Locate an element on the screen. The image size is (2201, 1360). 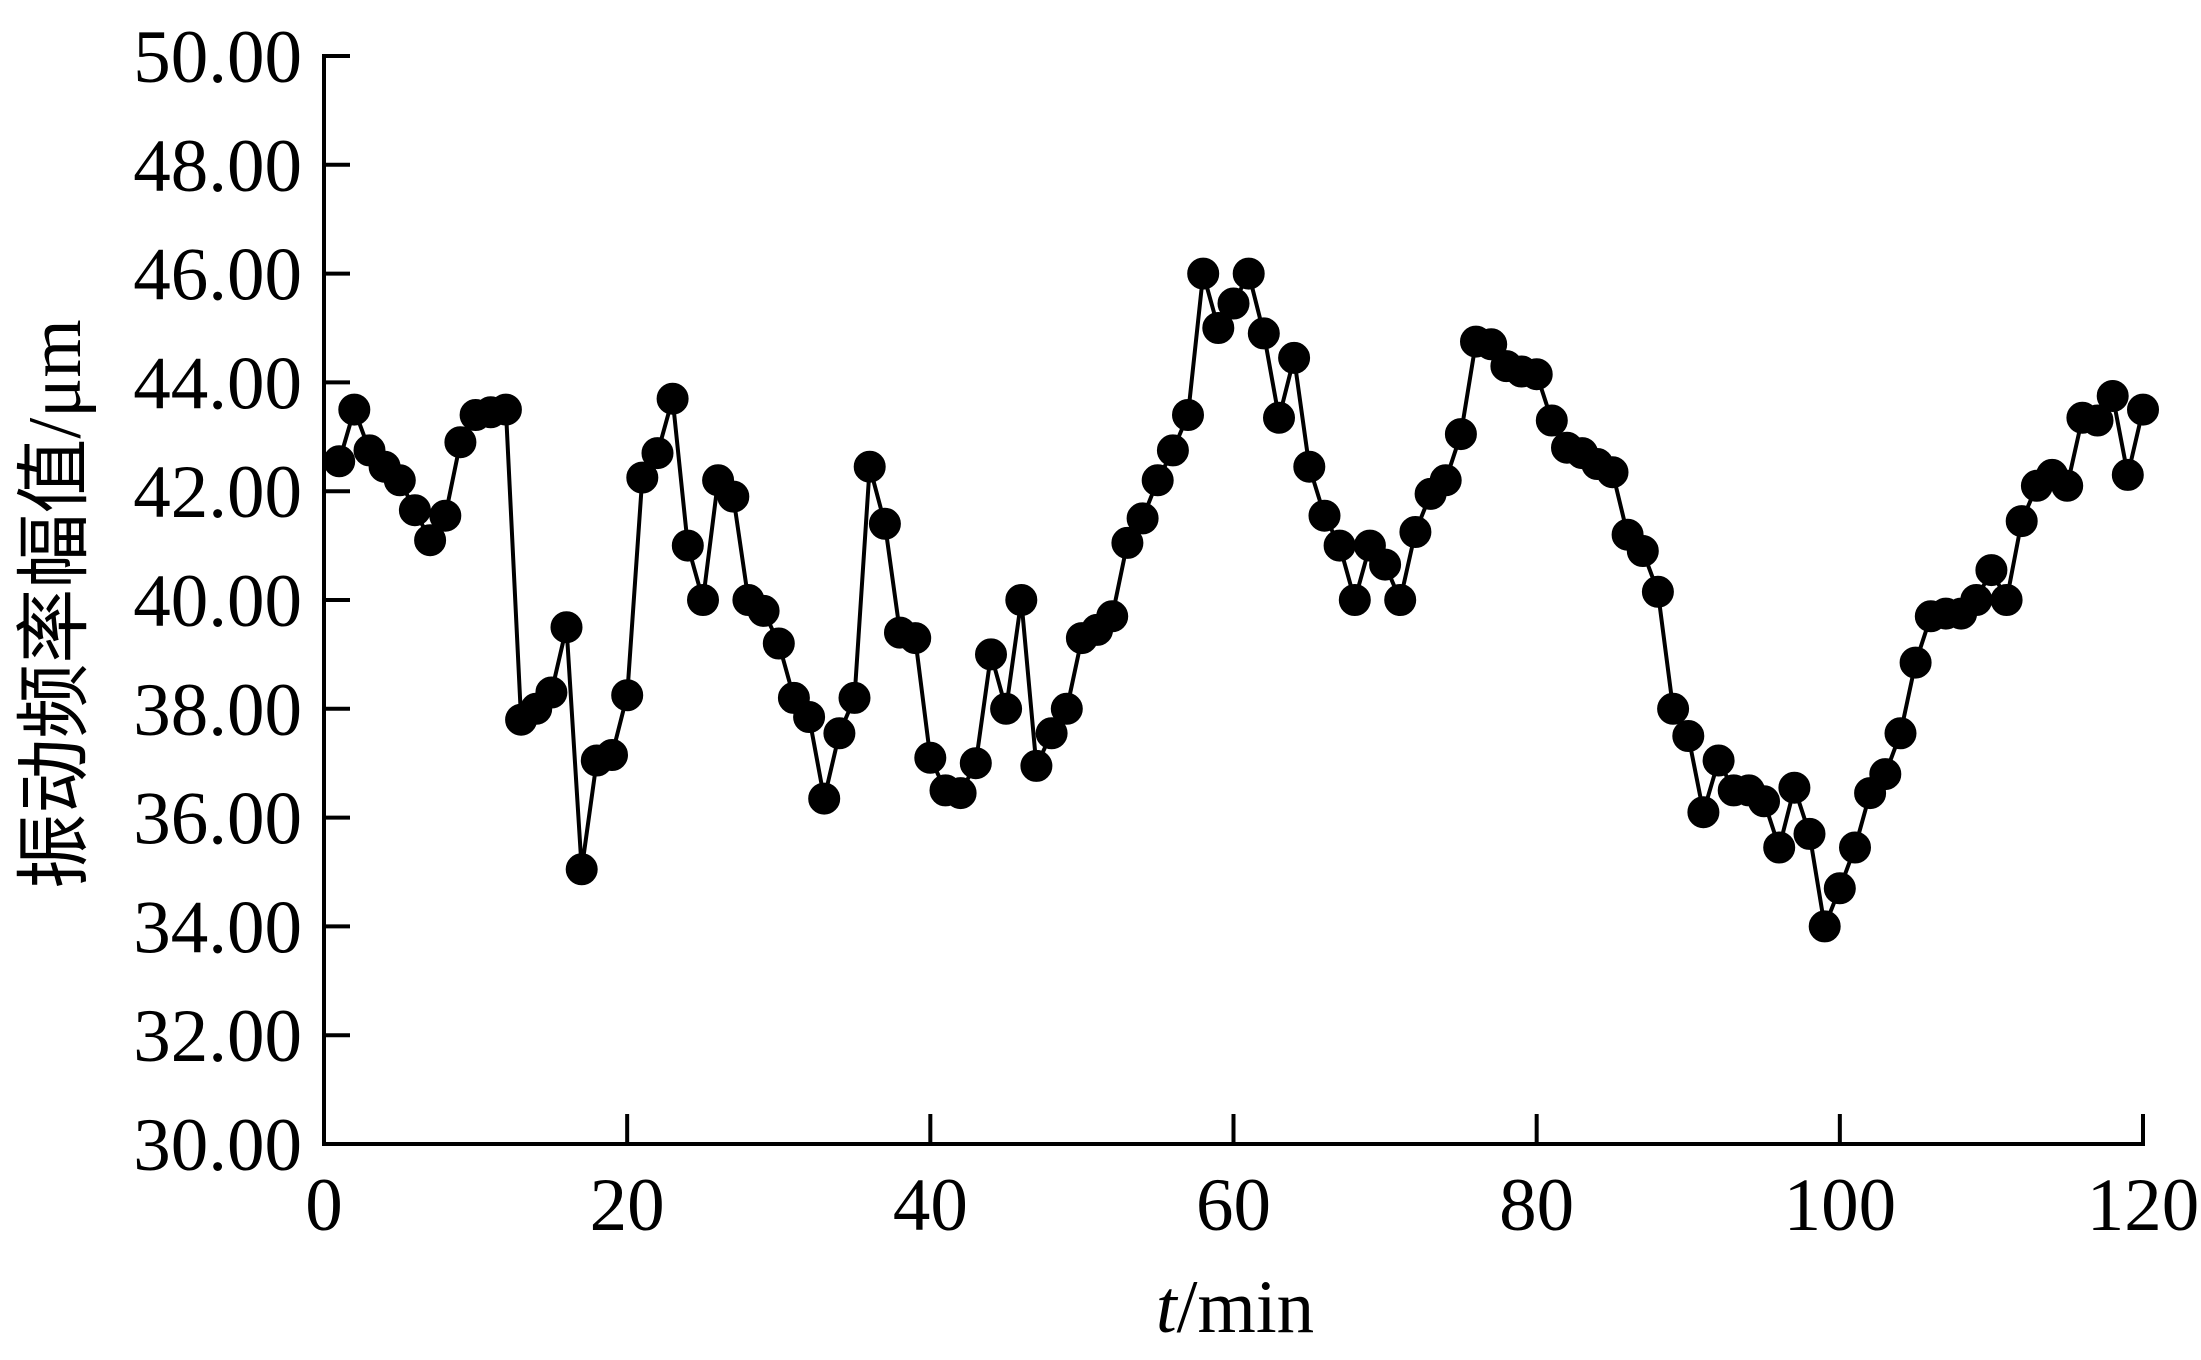
y-tick-label: 34.00 is located at coordinates (217, 927).